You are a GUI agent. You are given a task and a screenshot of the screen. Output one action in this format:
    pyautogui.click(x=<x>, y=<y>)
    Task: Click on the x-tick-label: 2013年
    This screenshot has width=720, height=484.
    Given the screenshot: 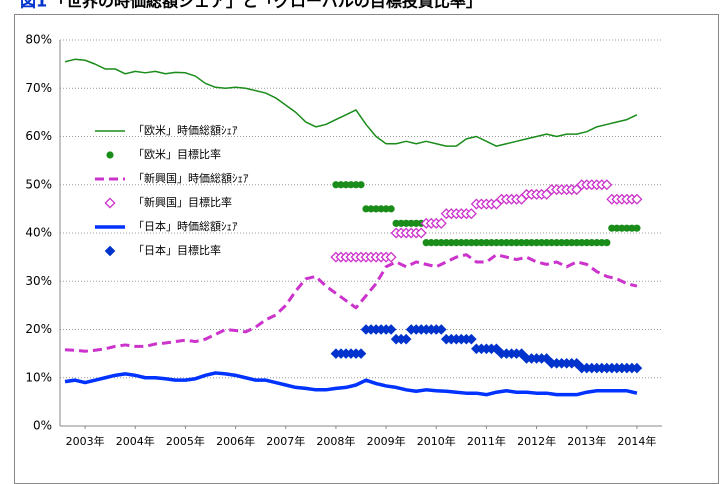 What is the action you would take?
    pyautogui.click(x=586, y=441)
    